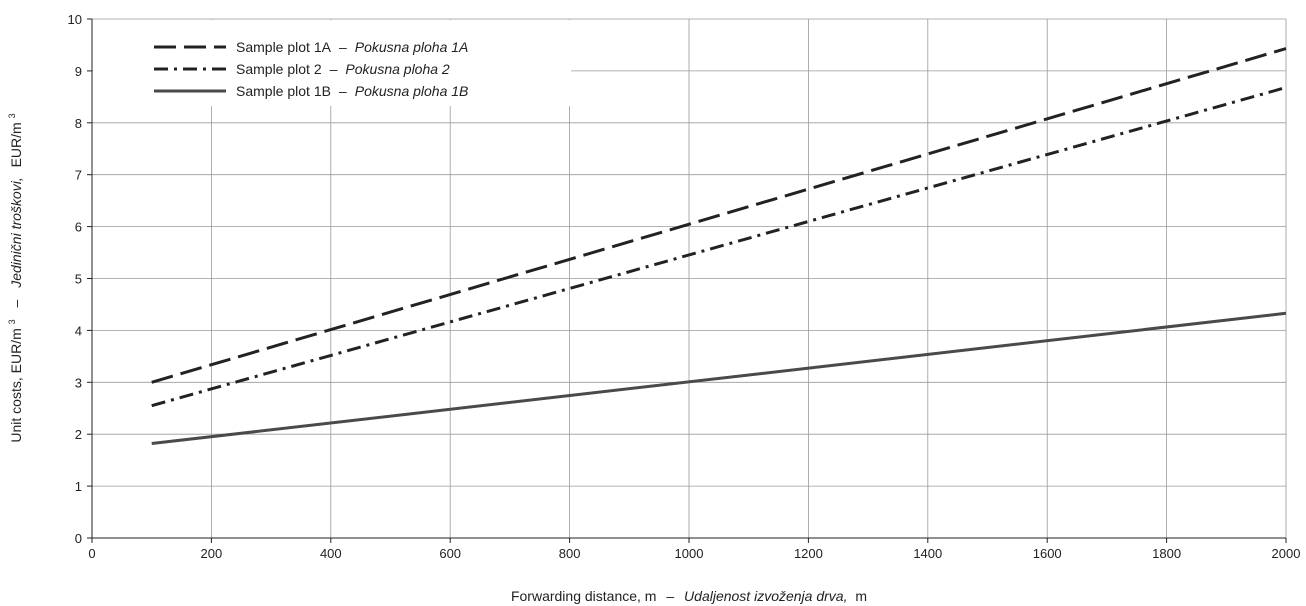 The image size is (1306, 606). What do you see at coordinates (78, 227) in the screenshot?
I see `y-tick-label-6: 6` at bounding box center [78, 227].